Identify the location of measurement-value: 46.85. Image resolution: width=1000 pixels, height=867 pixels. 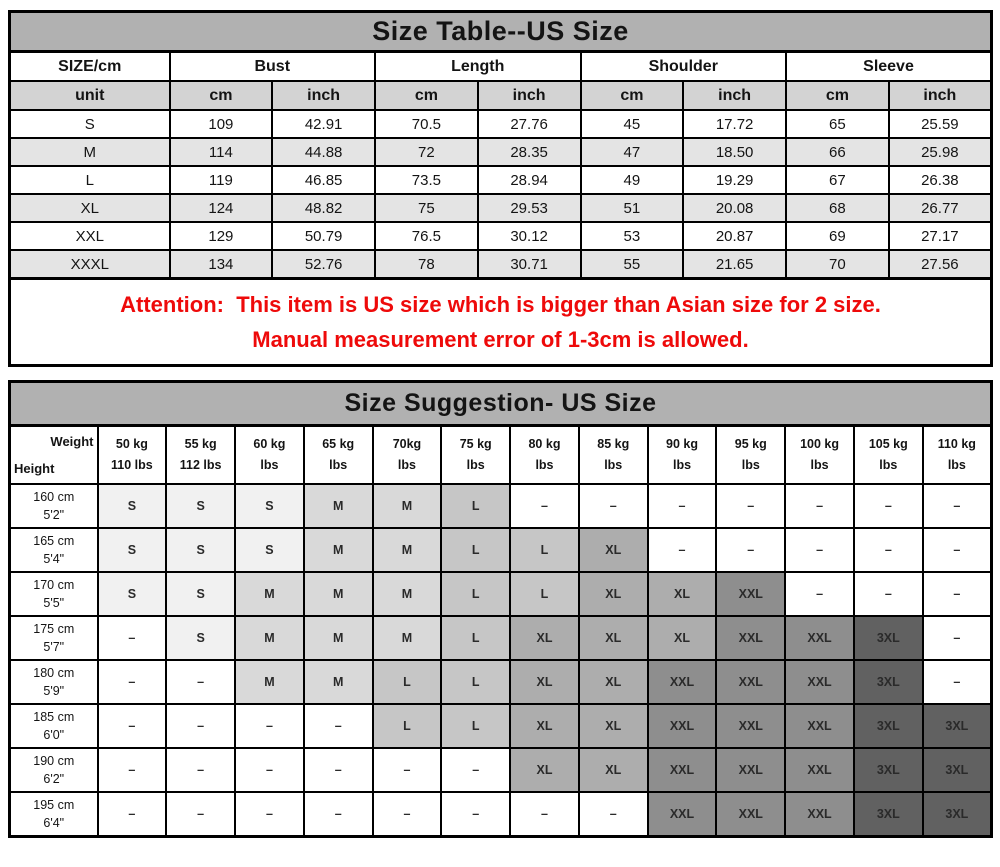
(323, 180).